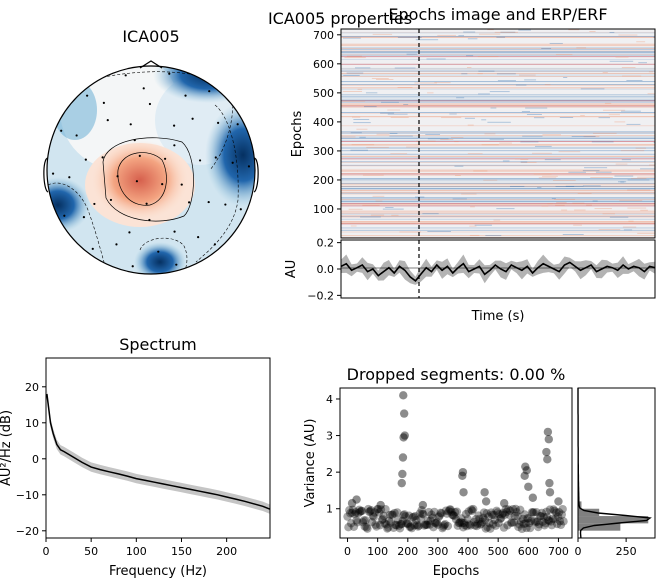 This screenshot has width=672, height=585. I want to click on y-tick-label: 400, so click(323, 122).